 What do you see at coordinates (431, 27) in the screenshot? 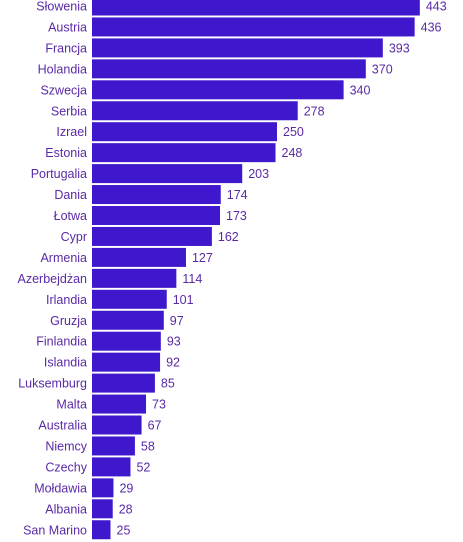
I see `value-label: 436` at bounding box center [431, 27].